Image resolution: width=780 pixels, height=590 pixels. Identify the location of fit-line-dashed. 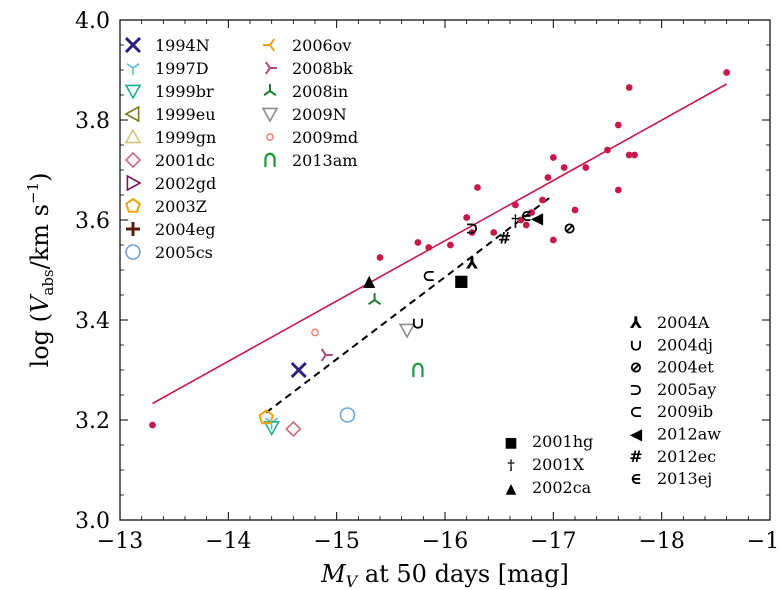
(409, 304).